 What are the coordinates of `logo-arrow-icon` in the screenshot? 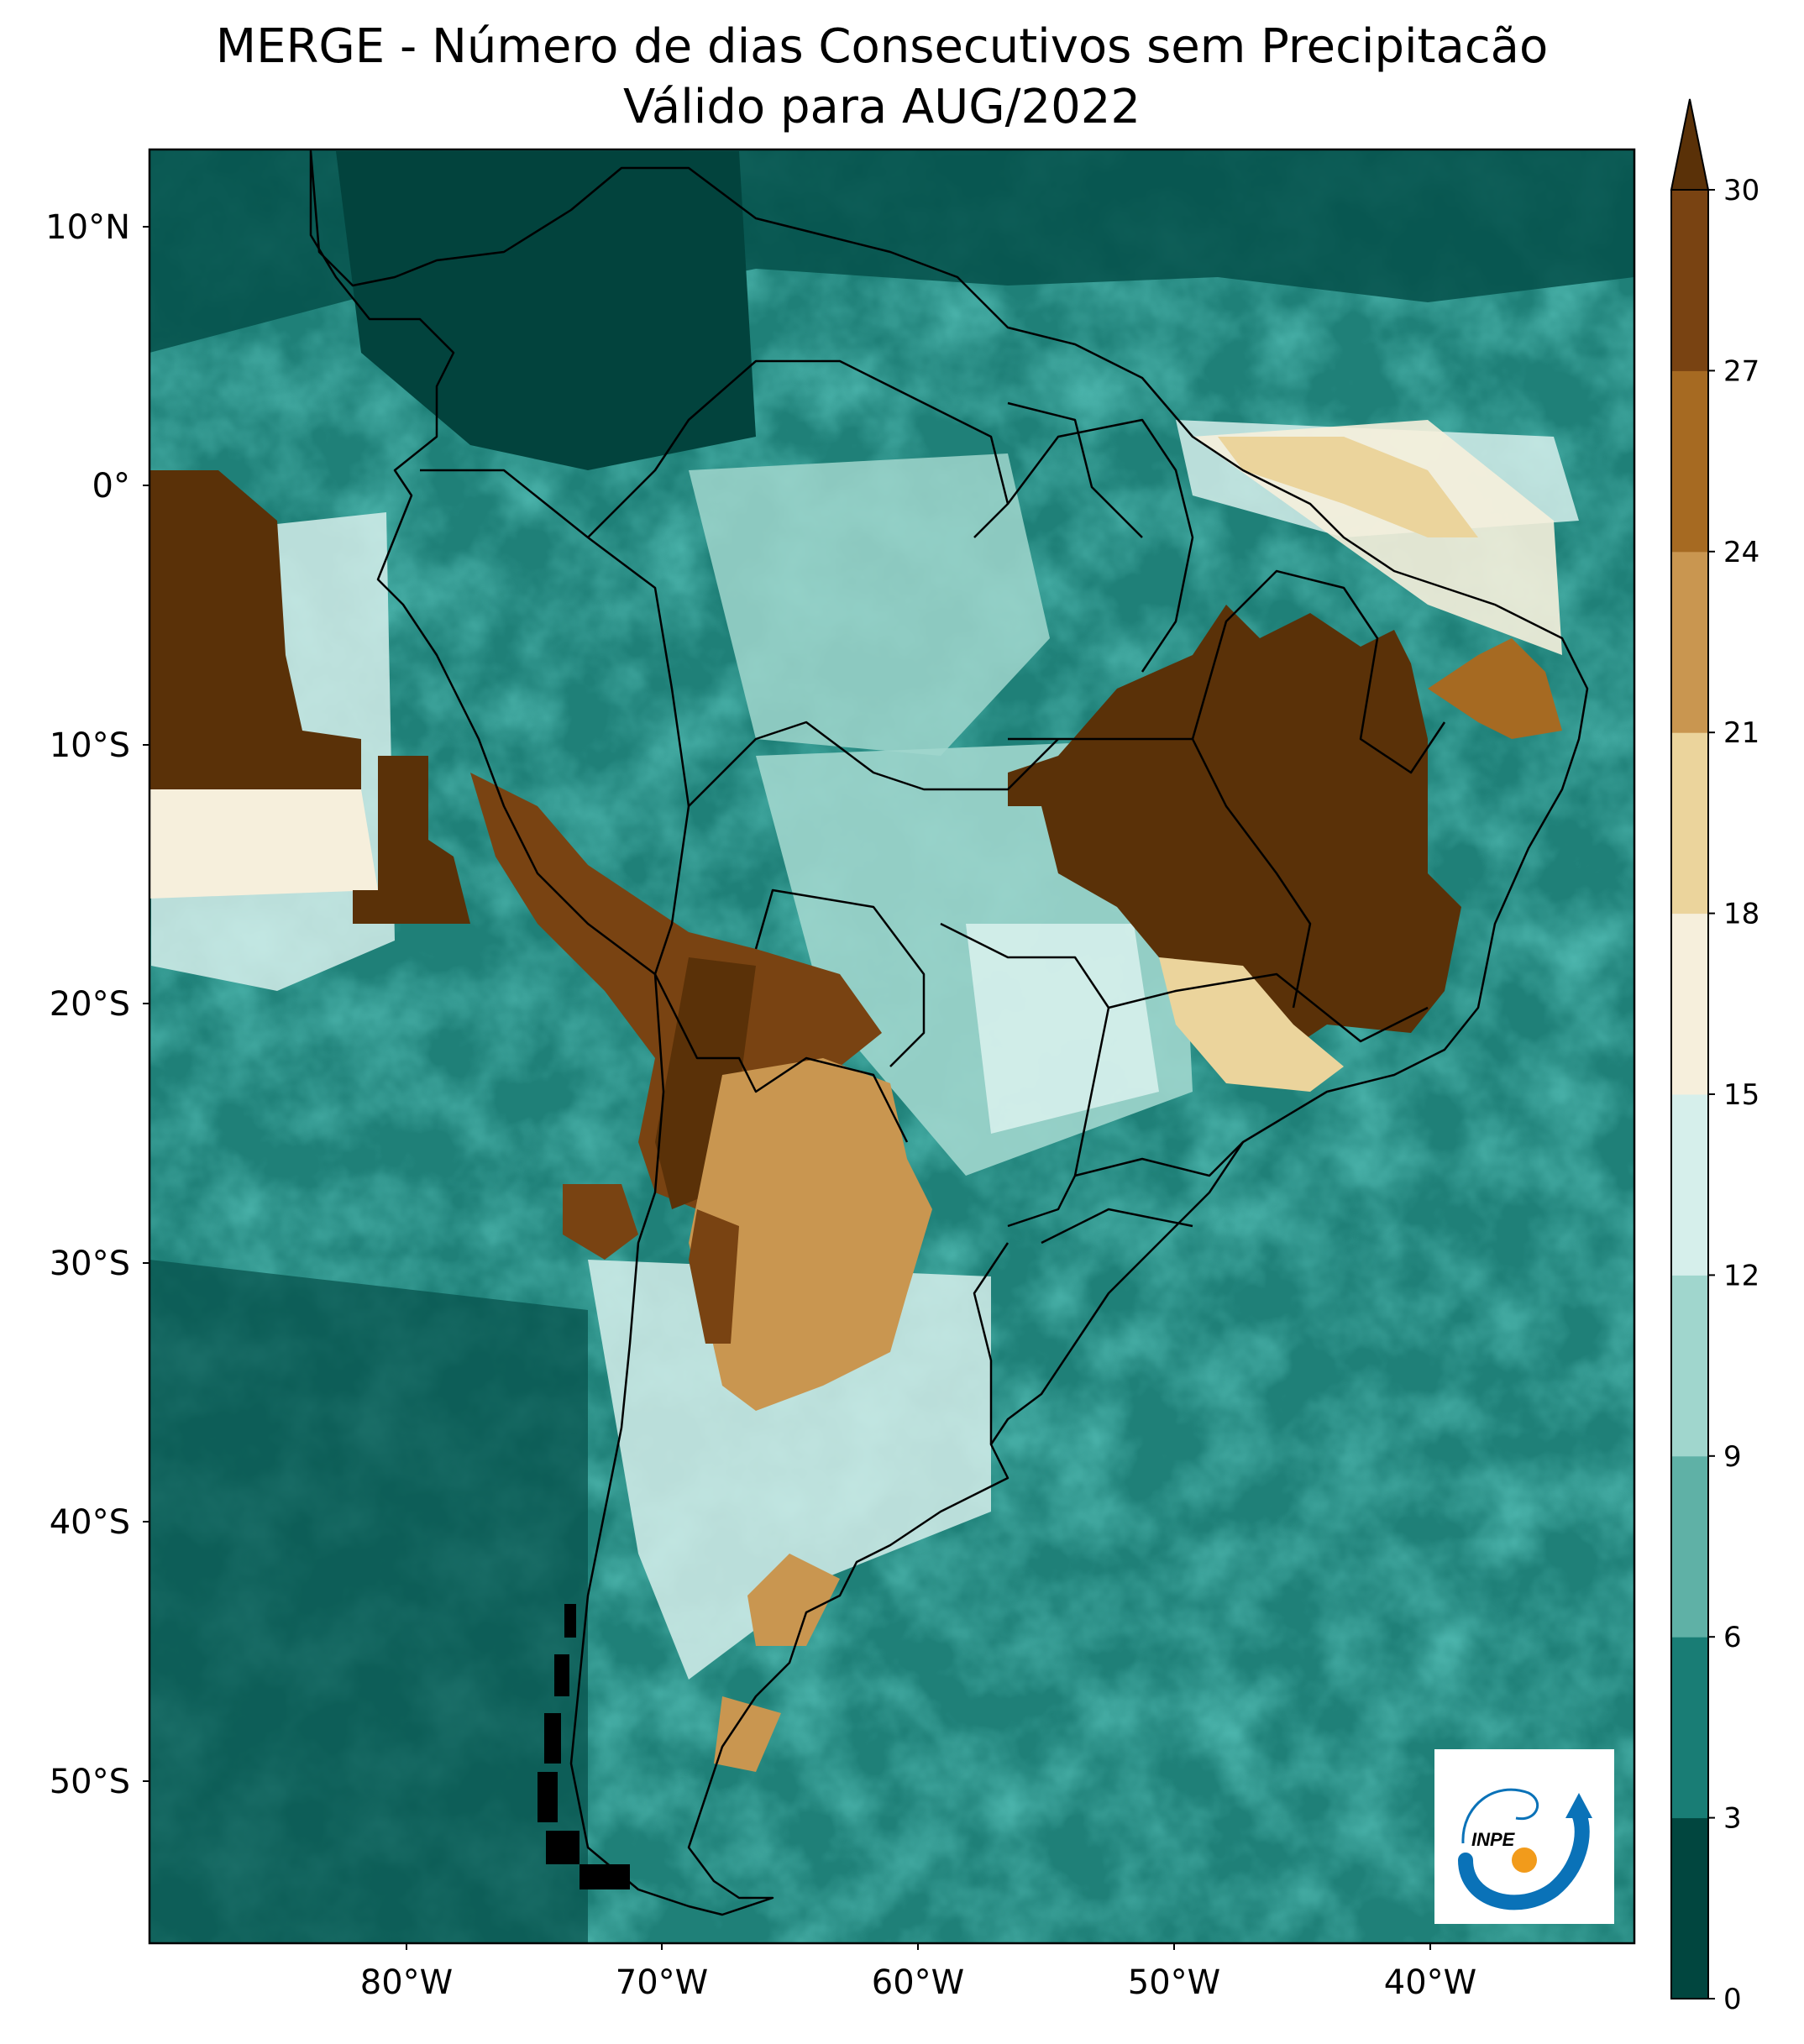 It's located at (1578, 1805).